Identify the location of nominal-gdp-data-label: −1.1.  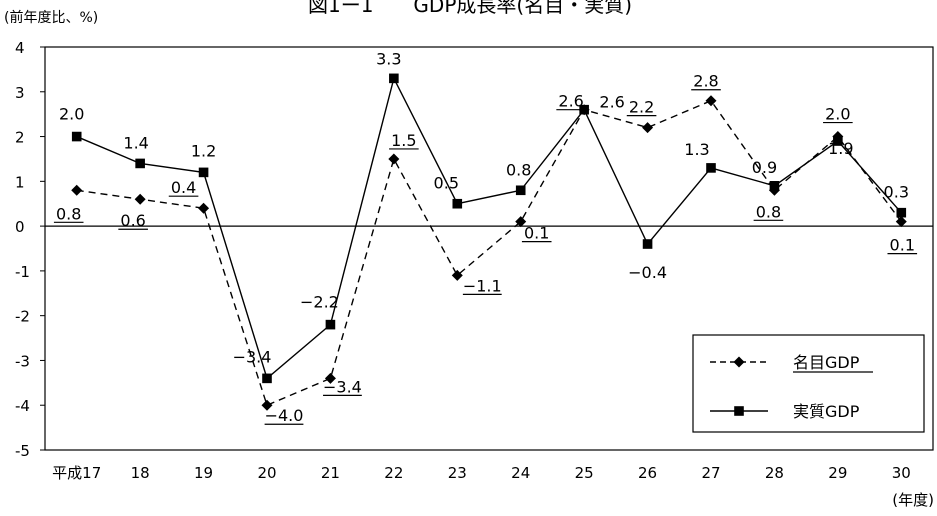
(482, 285).